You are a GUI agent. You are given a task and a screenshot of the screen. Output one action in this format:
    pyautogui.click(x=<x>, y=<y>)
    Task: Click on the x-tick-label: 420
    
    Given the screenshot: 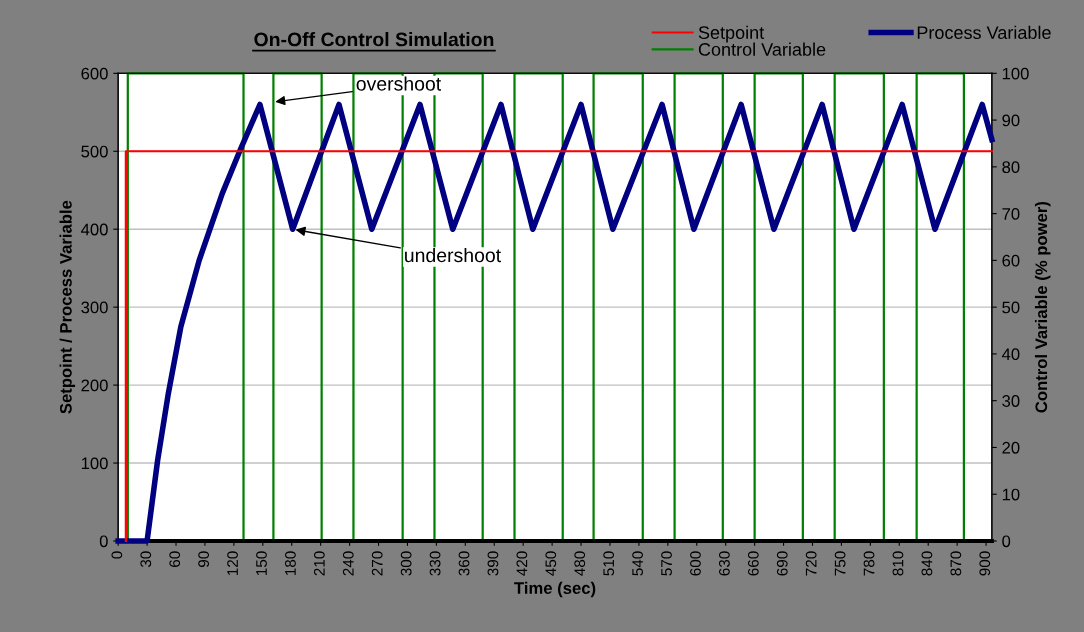 What is the action you would take?
    pyautogui.click(x=522, y=563)
    